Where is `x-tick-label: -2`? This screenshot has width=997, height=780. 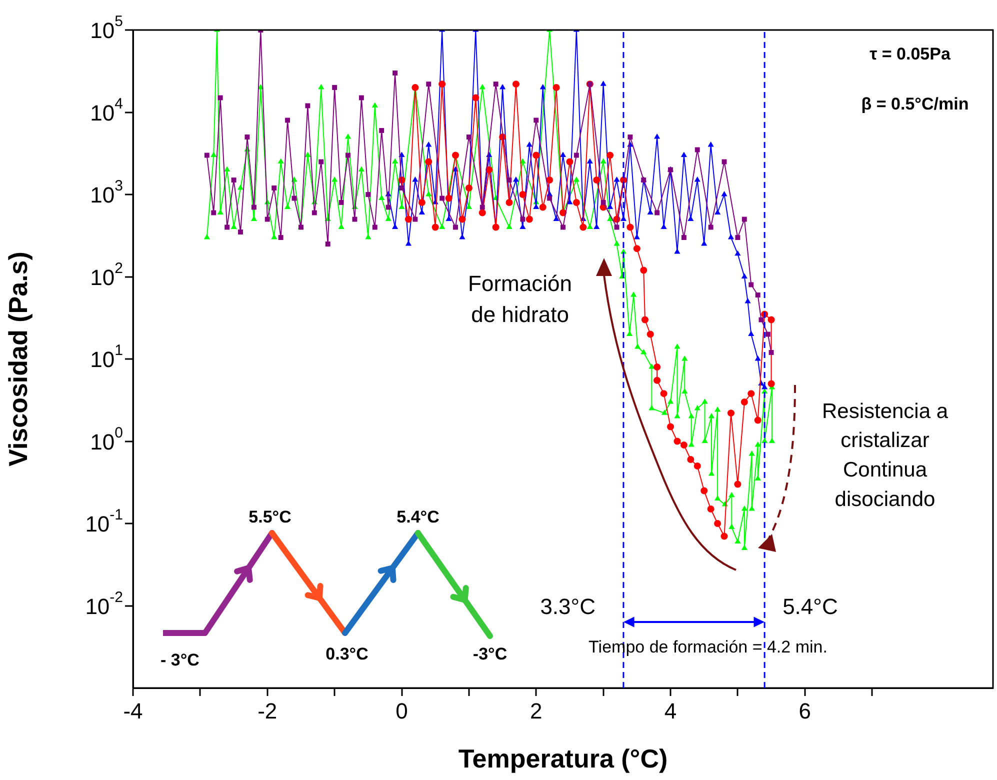 x-tick-label: -2 is located at coordinates (268, 711).